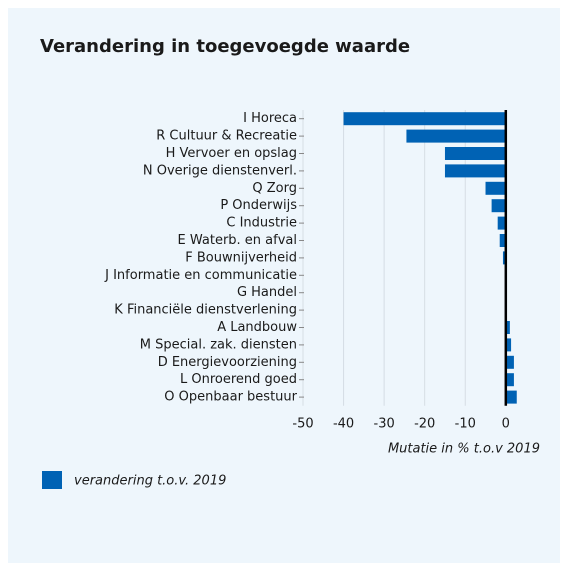 This screenshot has width=568, height=571. What do you see at coordinates (267, 292) in the screenshot?
I see `y-tick-label: G Handel` at bounding box center [267, 292].